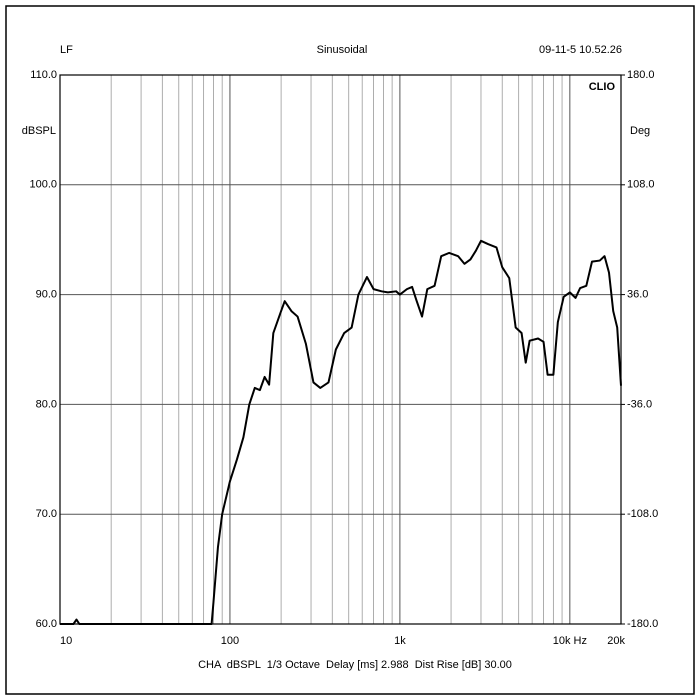  What do you see at coordinates (642, 514) in the screenshot?
I see `y2-tick-label: -108.0` at bounding box center [642, 514].